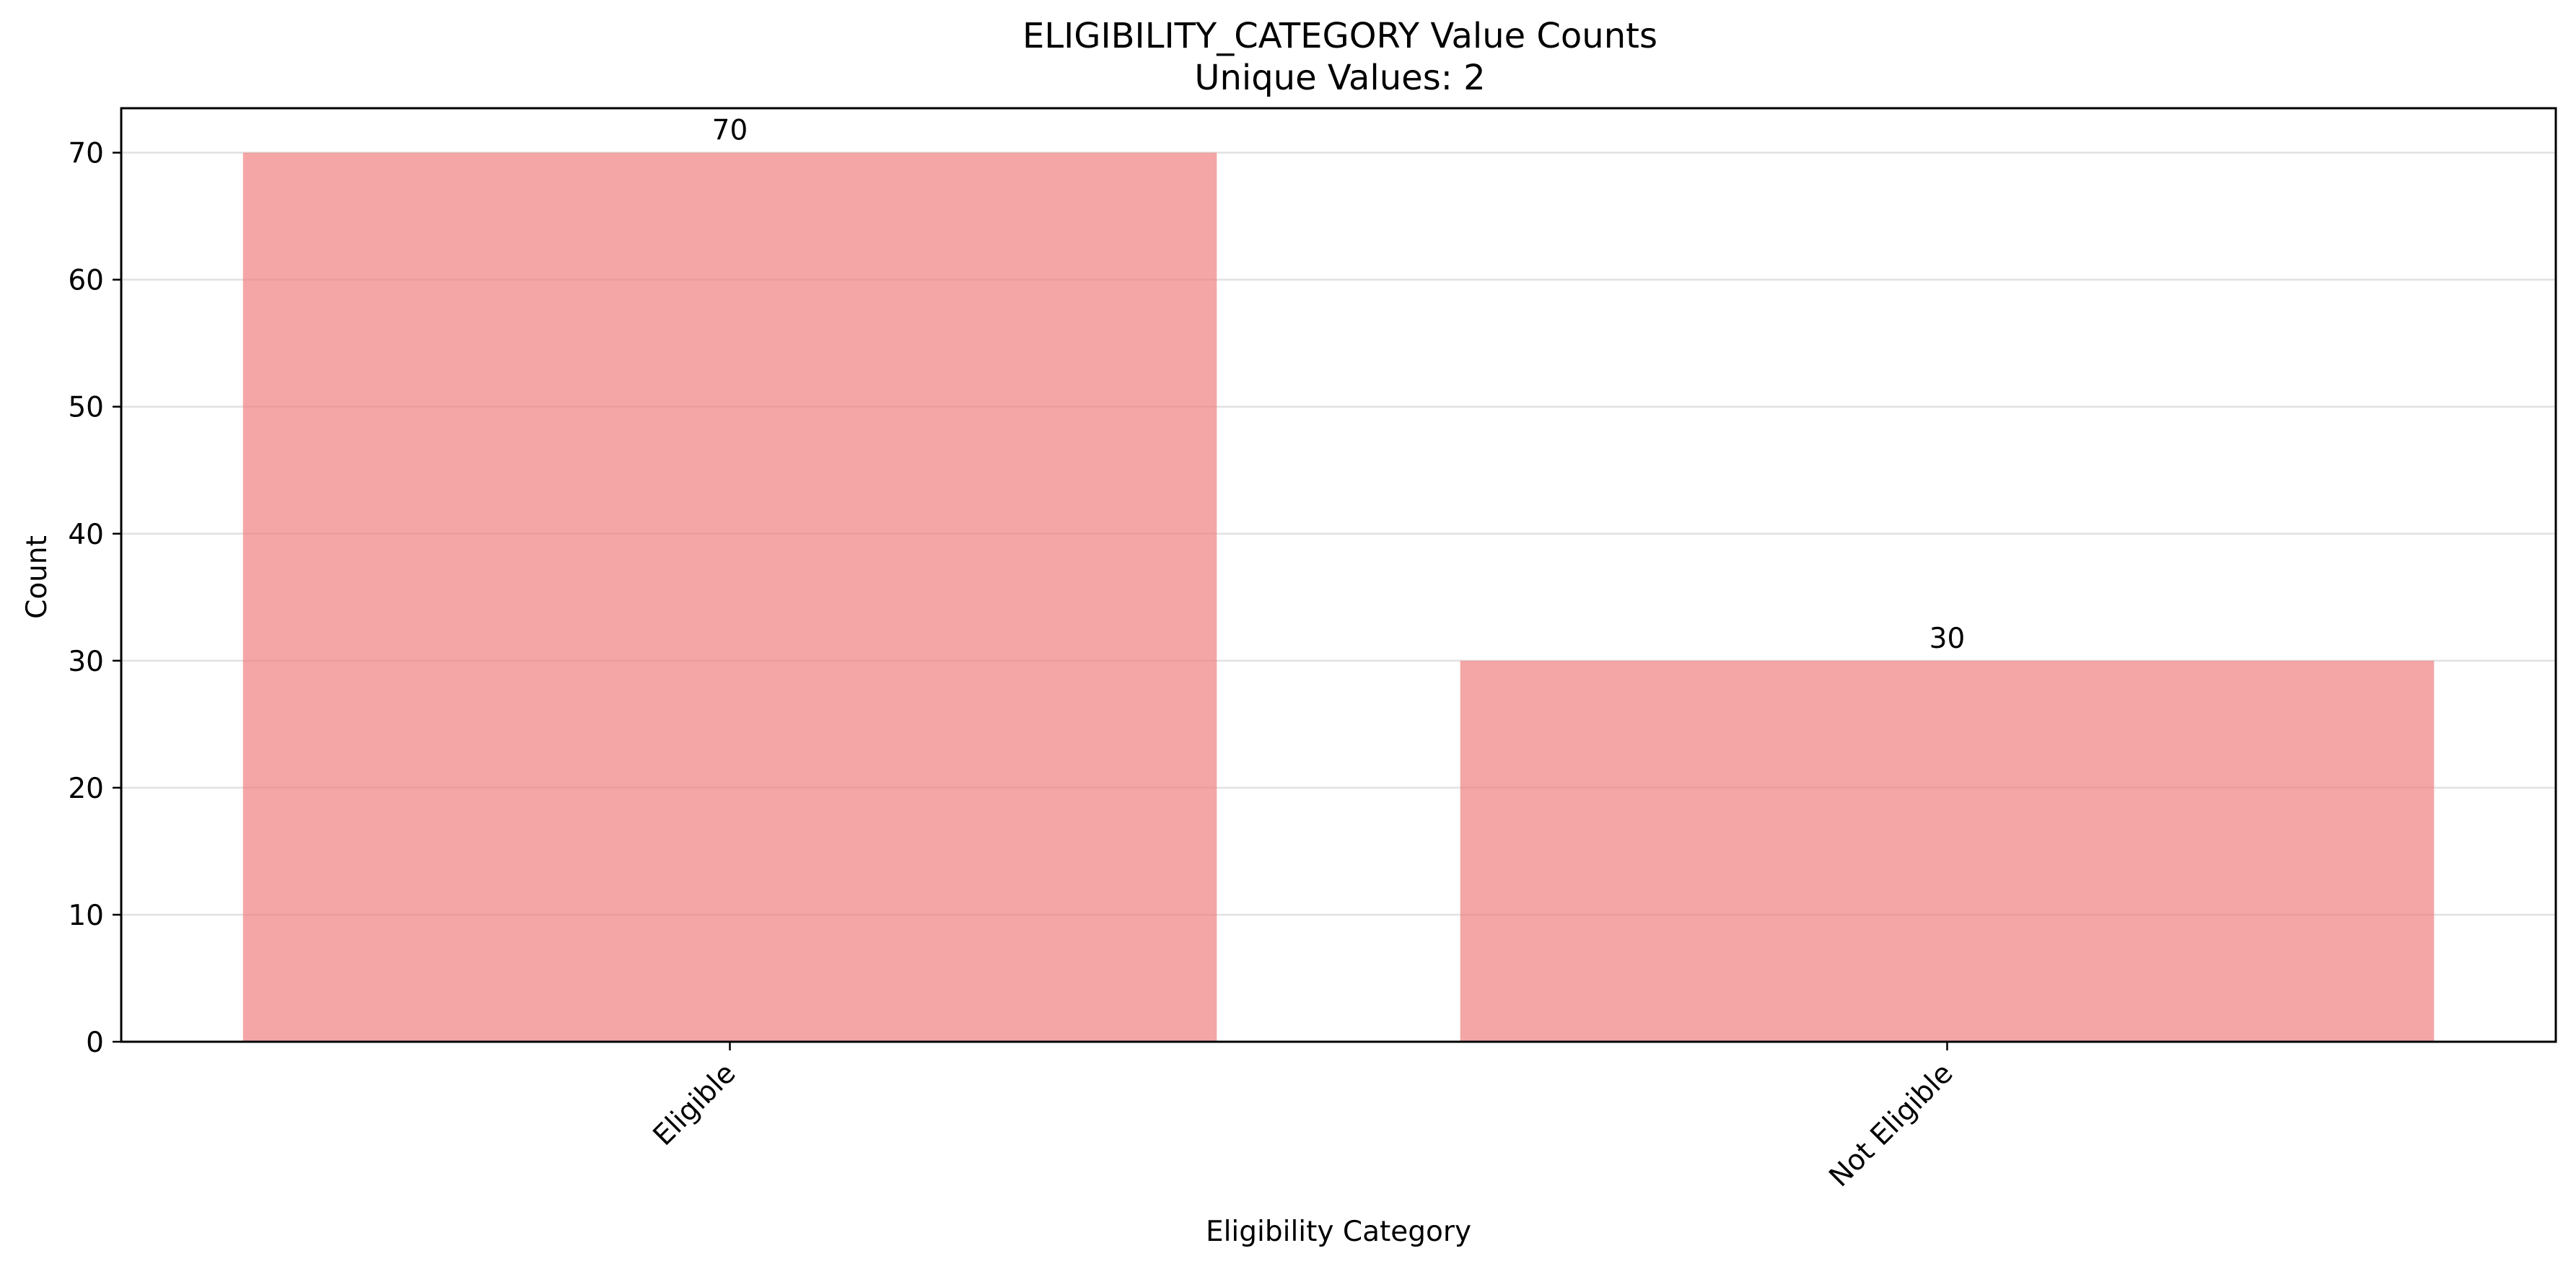 The width and height of the screenshot is (2576, 1269). What do you see at coordinates (86, 789) in the screenshot?
I see `y-tick-label: 20` at bounding box center [86, 789].